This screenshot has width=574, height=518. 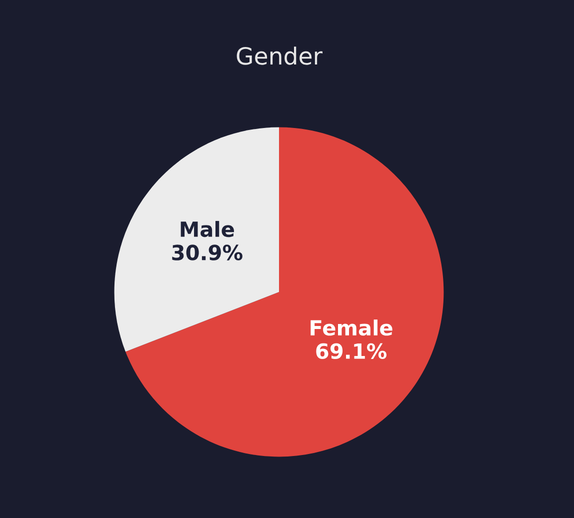 What do you see at coordinates (207, 229) in the screenshot?
I see `slice-label: Male` at bounding box center [207, 229].